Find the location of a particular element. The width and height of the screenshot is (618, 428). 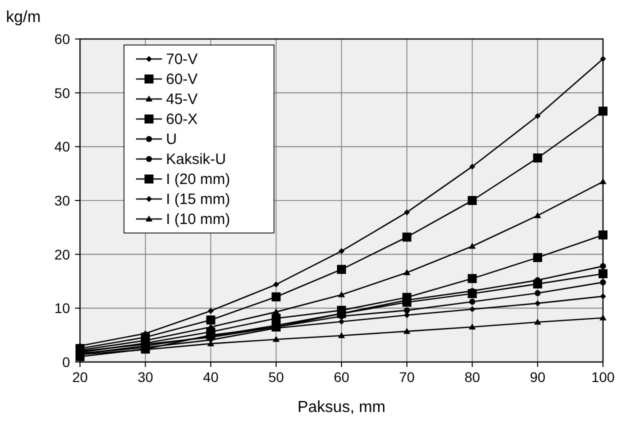

legend-label: 45-V is located at coordinates (182, 99).